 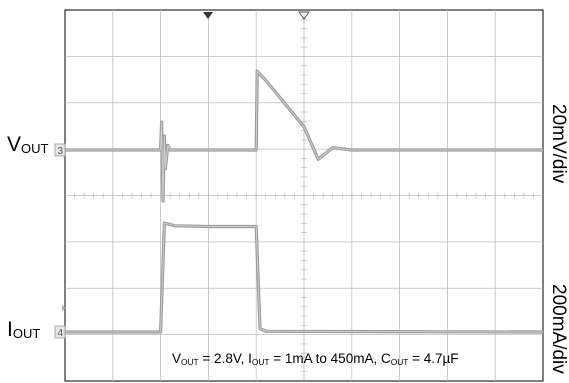 What do you see at coordinates (208, 15) in the screenshot?
I see `trigger-position-marker` at bounding box center [208, 15].